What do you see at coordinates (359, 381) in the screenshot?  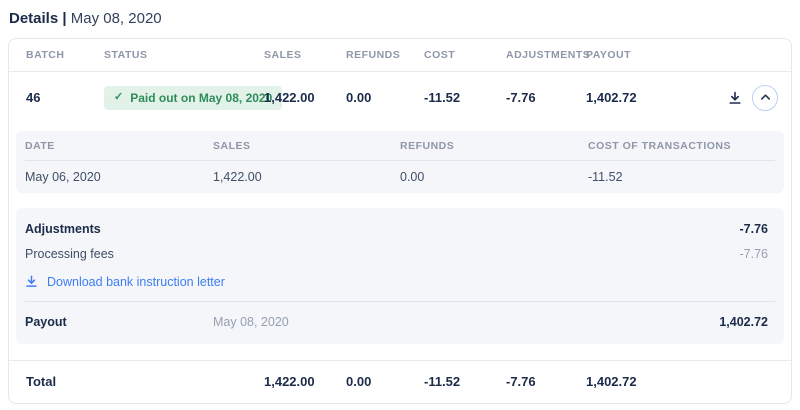 I see `total-refunds: 0.00` at bounding box center [359, 381].